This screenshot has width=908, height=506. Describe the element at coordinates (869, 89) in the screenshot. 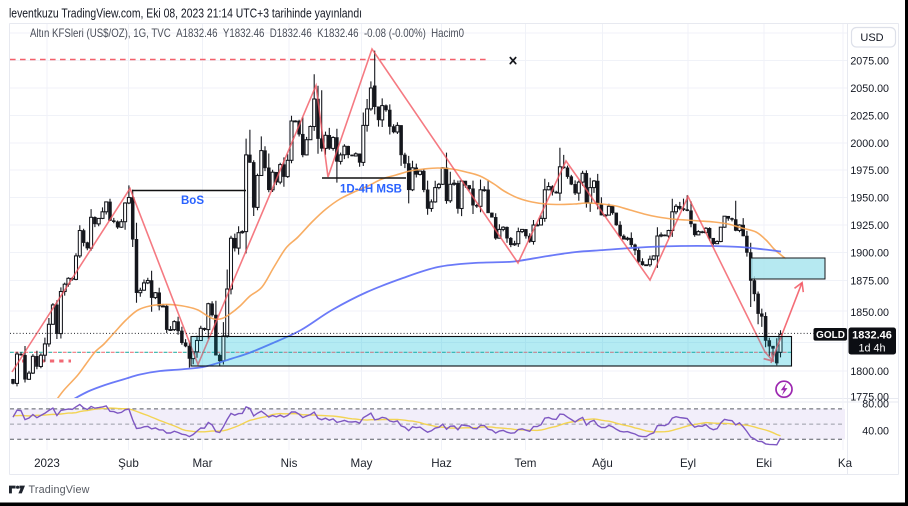

I see `svg-text: 2050.00` at that location.